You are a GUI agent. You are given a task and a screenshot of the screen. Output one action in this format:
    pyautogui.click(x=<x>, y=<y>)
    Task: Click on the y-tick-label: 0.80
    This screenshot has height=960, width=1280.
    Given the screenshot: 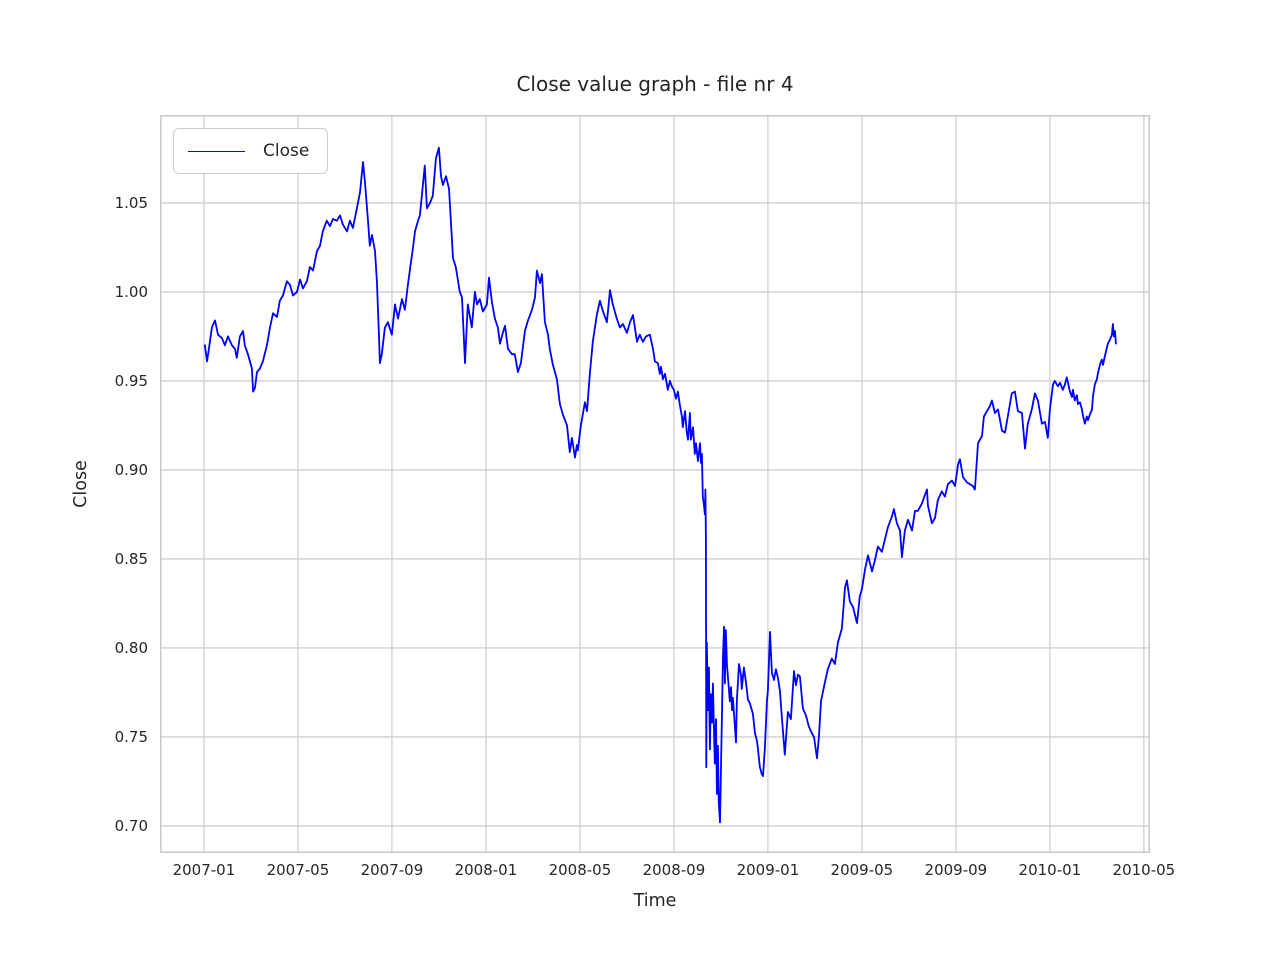 What is the action you would take?
    pyautogui.click(x=131, y=647)
    